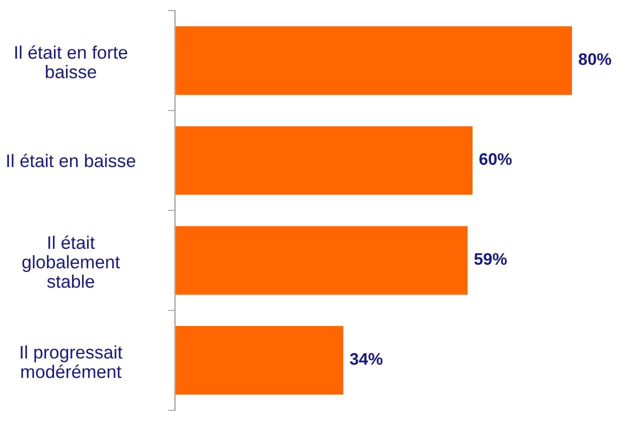 The height and width of the screenshot is (423, 634). Describe the element at coordinates (71, 61) in the screenshot. I see `y-tick-label: Il était en forte baisse` at that location.